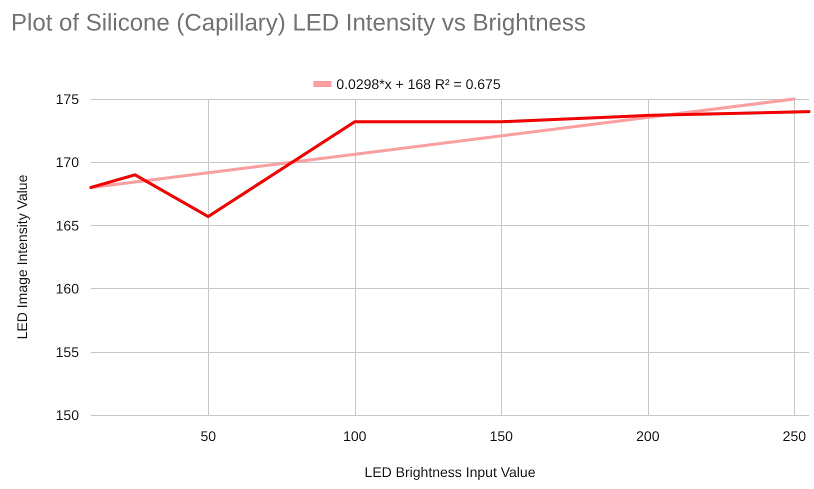 This screenshot has width=814, height=489. What do you see at coordinates (298, 23) in the screenshot?
I see `chart-title: Plot of Silicone (Capillary) LED Intensity vs Brightness` at bounding box center [298, 23].